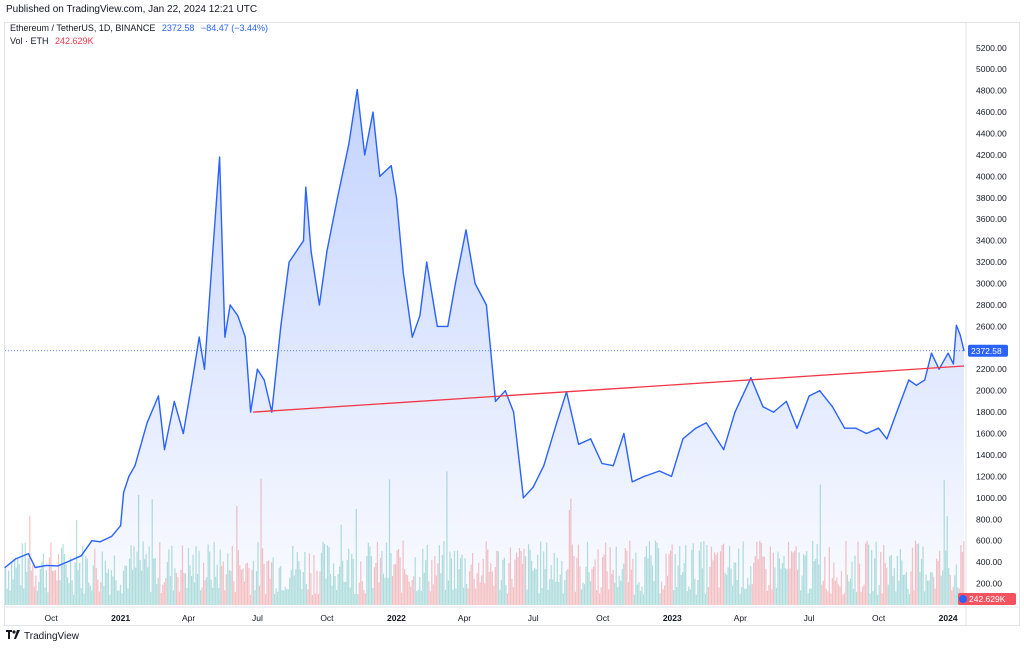  Describe the element at coordinates (991, 91) in the screenshot. I see `y-tick-label: 4800.00` at that location.